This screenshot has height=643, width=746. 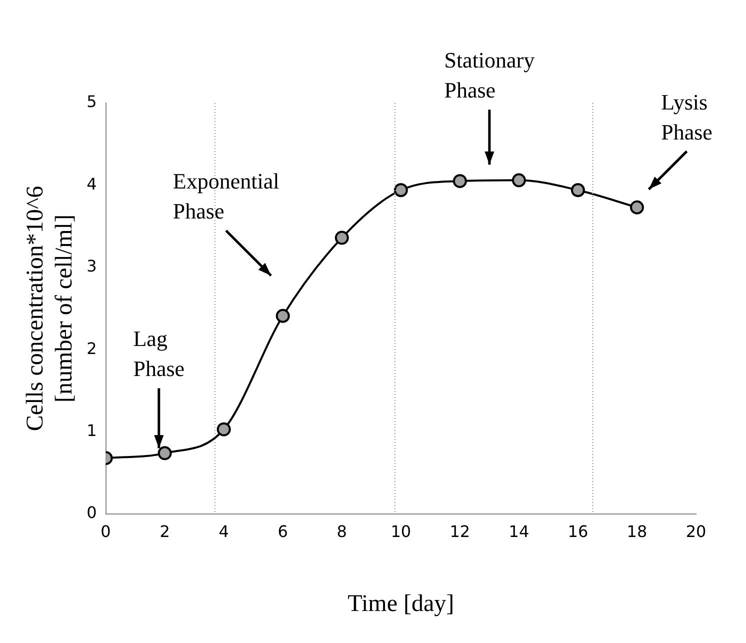 I want to click on y-tick-label: 0, so click(x=91, y=512).